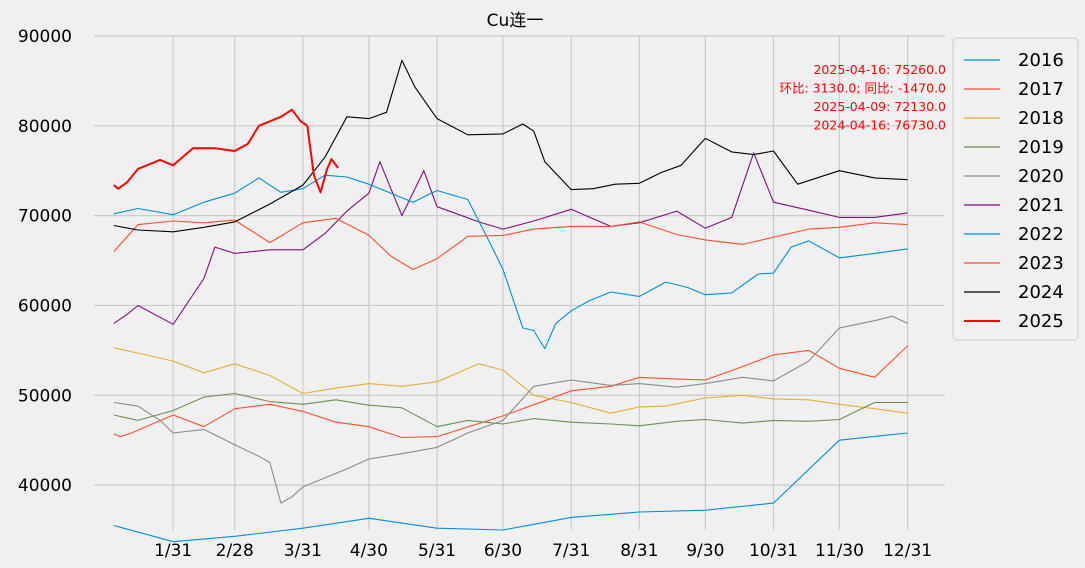  I want to click on legend-label: 2023, so click(1041, 263).